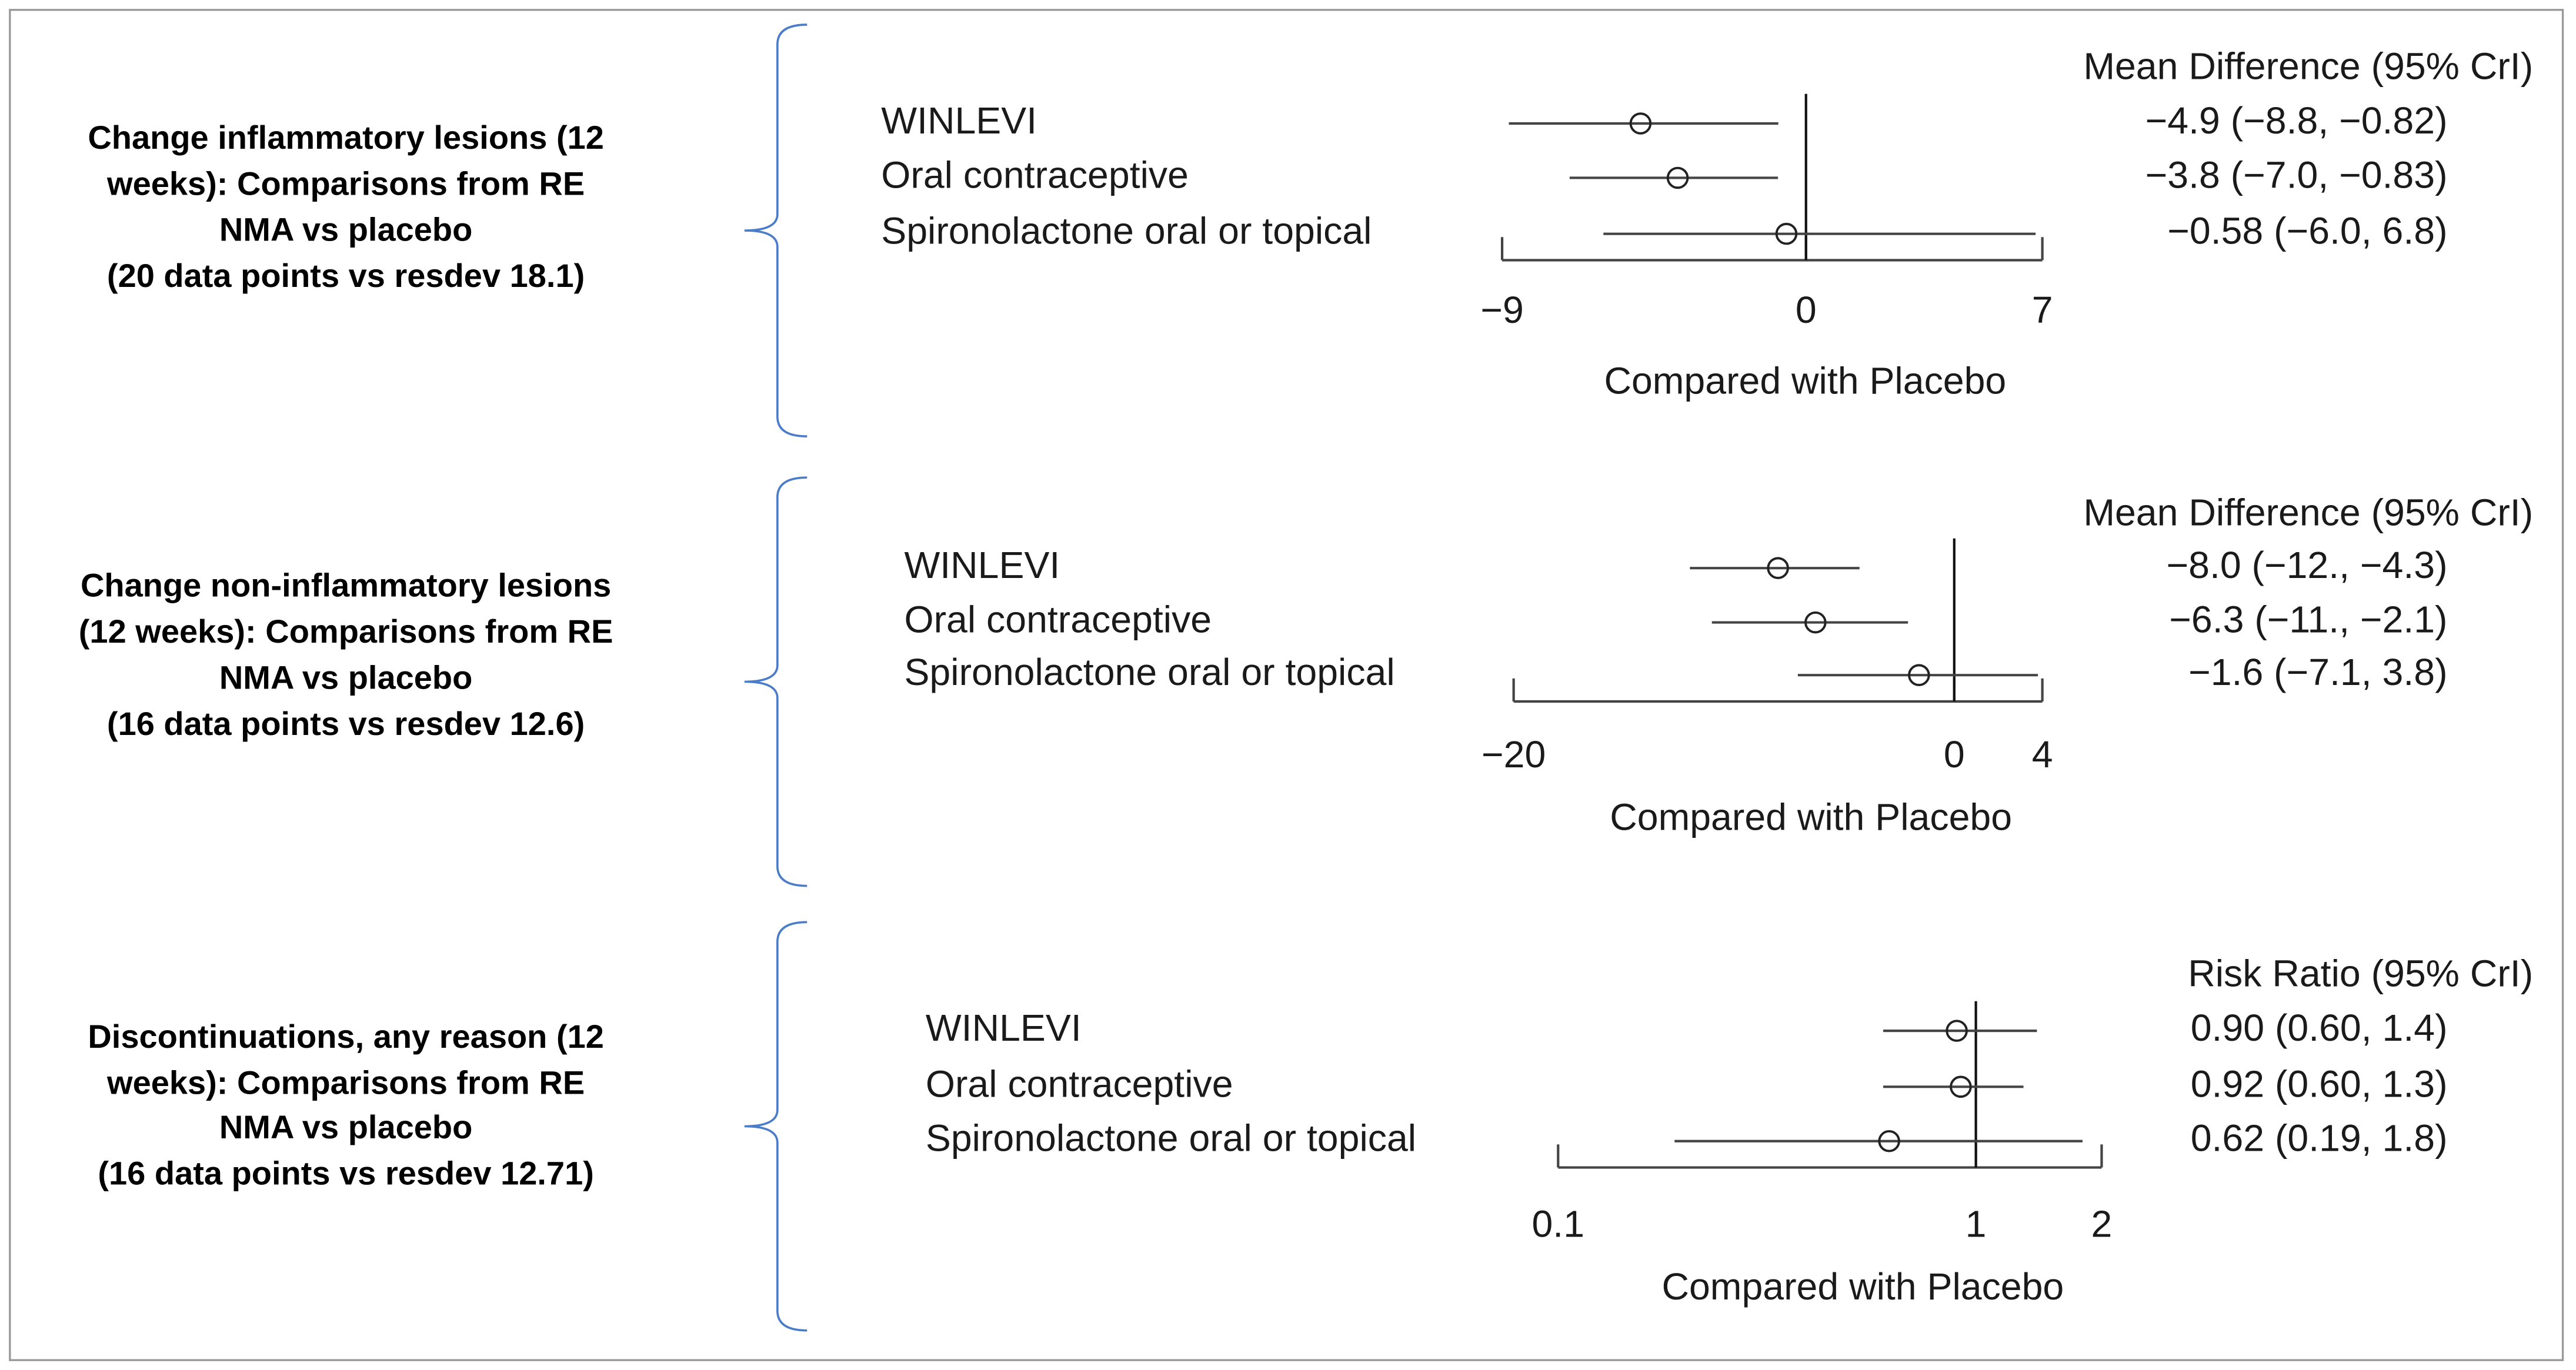 This screenshot has width=2576, height=1370. Describe the element at coordinates (2317, 672) in the screenshot. I see `value-label: −1.6 (−7.1, 3.8)` at that location.